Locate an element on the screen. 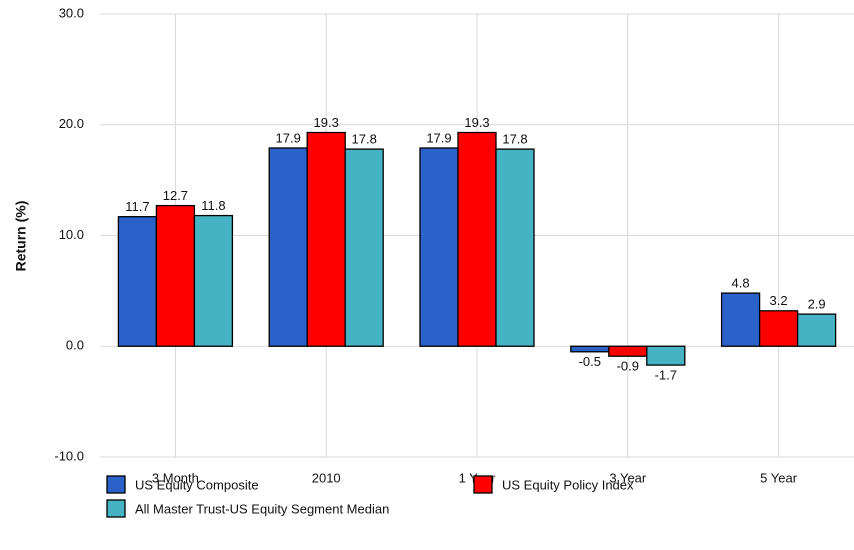 This screenshot has height=550, width=854. data-label: 2.9 is located at coordinates (817, 304).